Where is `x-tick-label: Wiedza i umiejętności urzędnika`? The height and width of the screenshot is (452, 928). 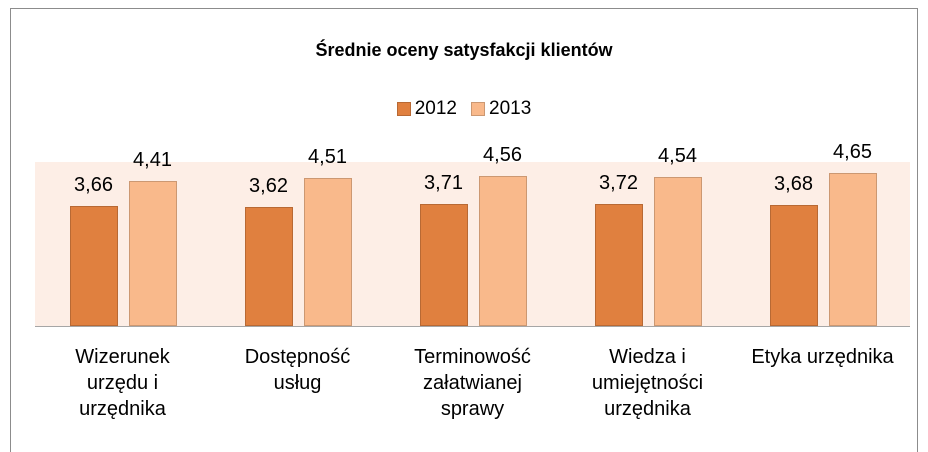
x-tick-label: Wiedza i umiejętności urzędnika is located at coordinates (647, 383).